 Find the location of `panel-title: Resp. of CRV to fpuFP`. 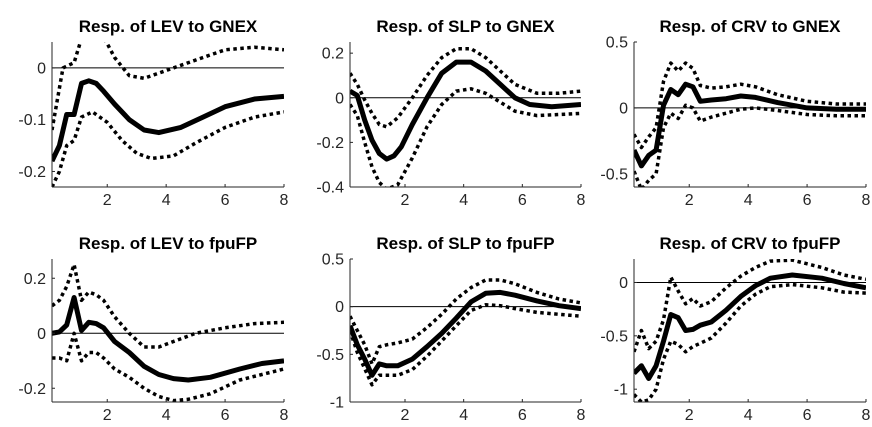

panel-title: Resp. of CRV to fpuFP is located at coordinates (749, 243).